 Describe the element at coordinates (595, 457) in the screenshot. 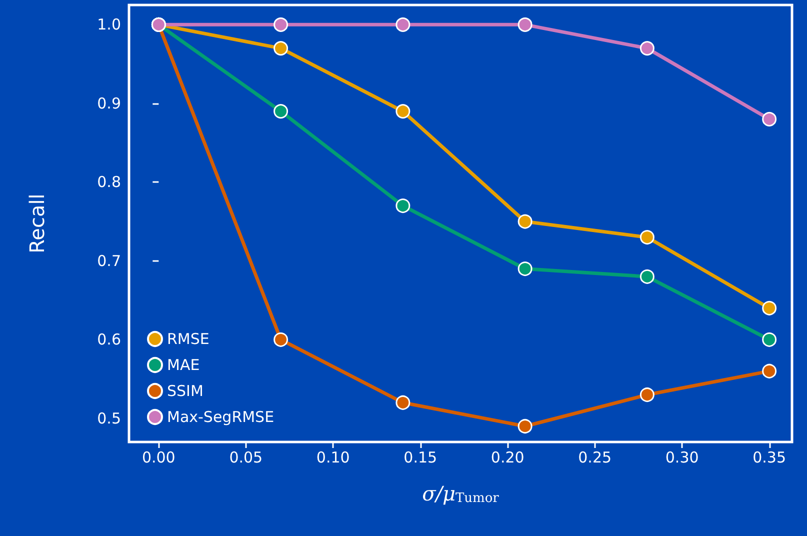

I see `x-tick-label: 0.25` at that location.